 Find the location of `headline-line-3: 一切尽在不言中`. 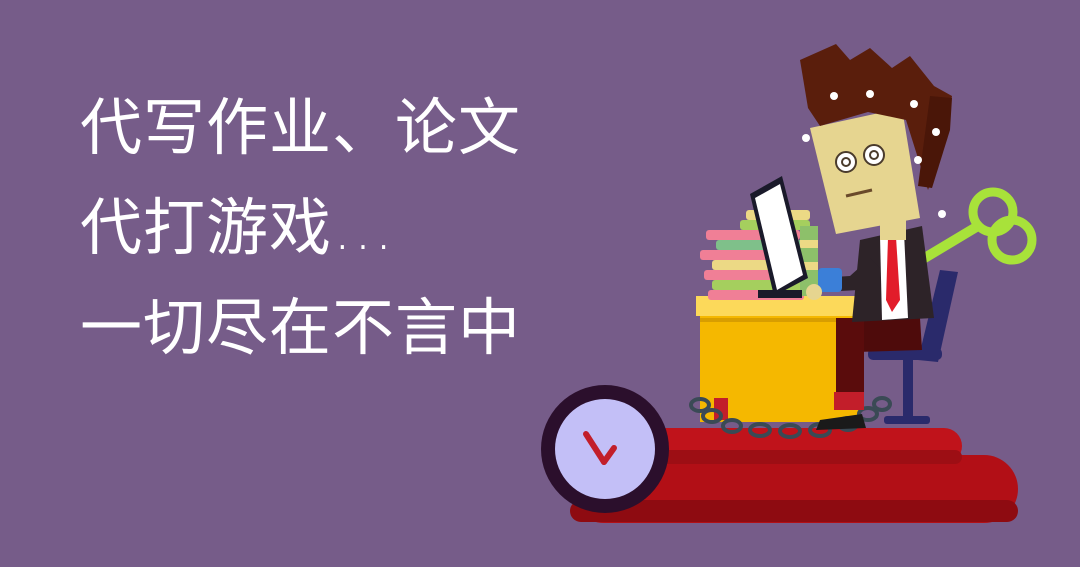

headline-line-3: 一切尽在不言中 is located at coordinates (301, 327).